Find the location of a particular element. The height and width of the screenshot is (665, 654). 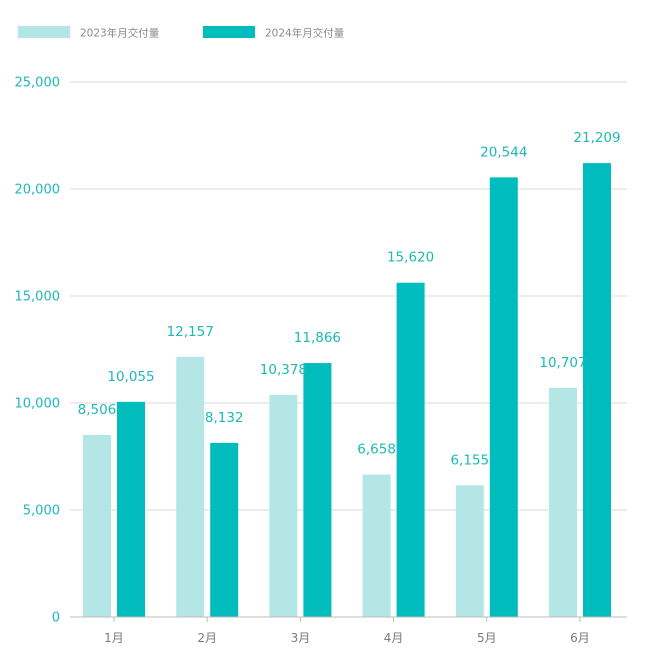

y-tick-label: 5,000 is located at coordinates (41, 511).